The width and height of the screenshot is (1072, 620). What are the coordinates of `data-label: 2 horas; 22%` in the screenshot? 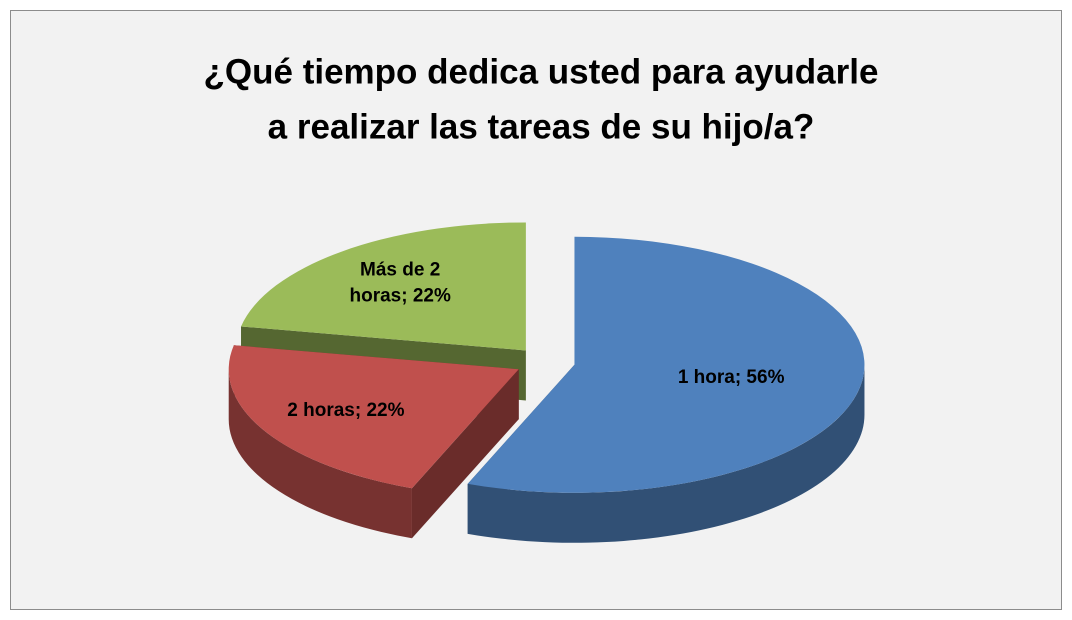 It's located at (345, 410).